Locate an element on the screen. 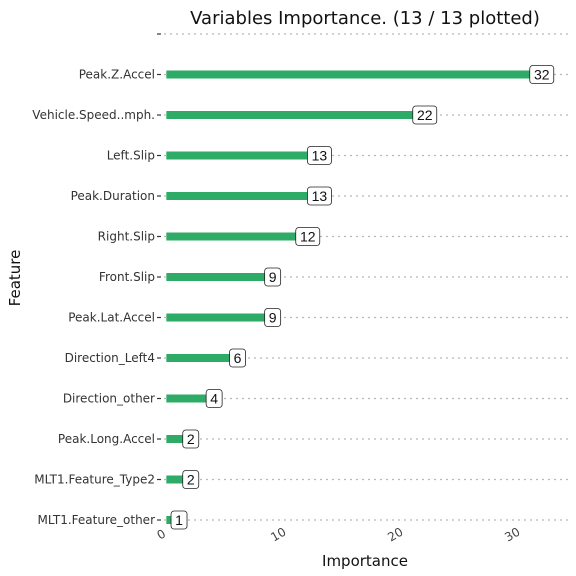  value-label-text: 32 is located at coordinates (542, 75).